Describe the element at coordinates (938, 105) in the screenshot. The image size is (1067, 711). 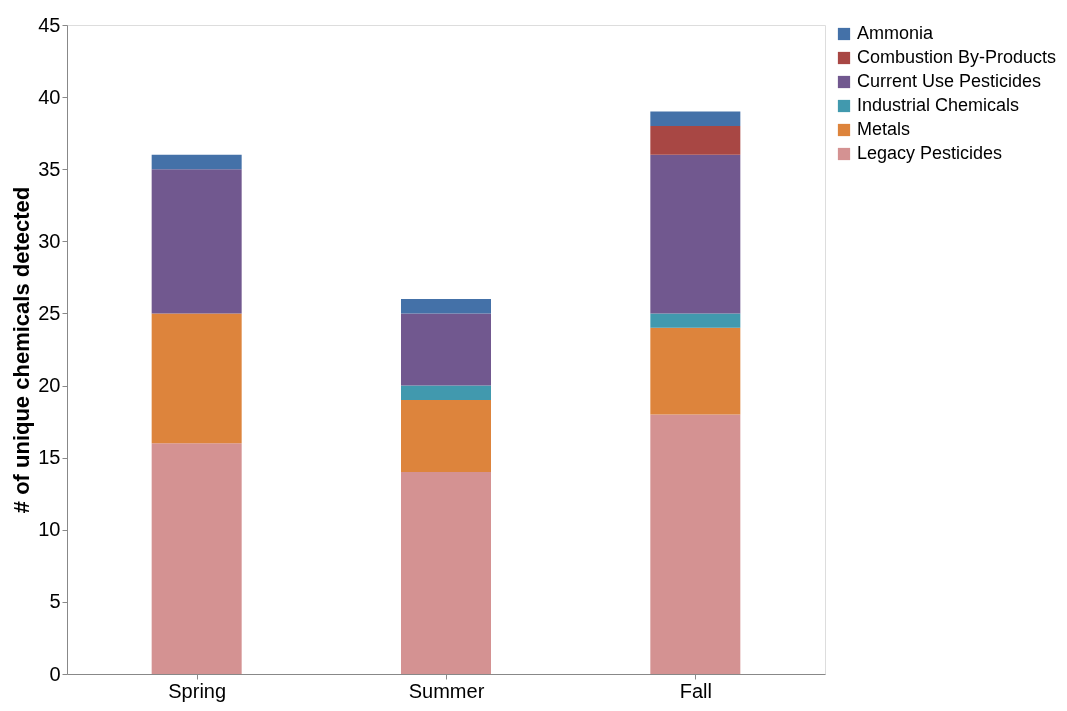
I see `legend-label: Industrial Chemicals` at that location.